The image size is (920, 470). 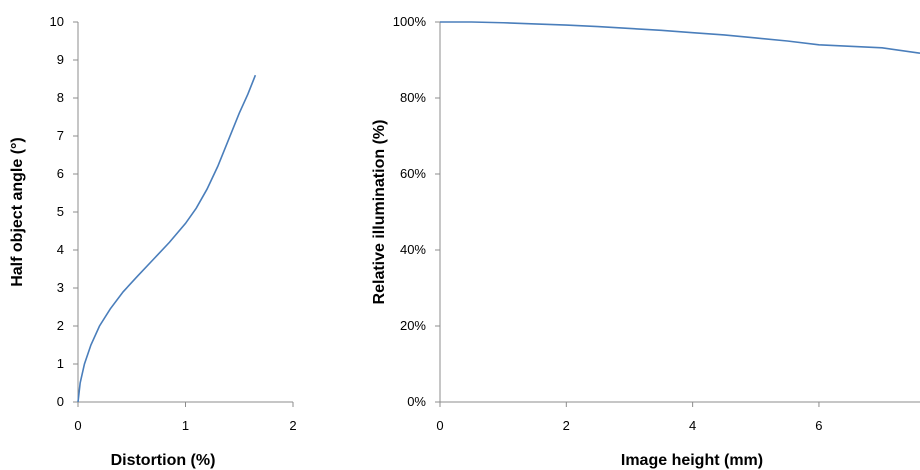 What do you see at coordinates (692, 460) in the screenshot?
I see `illumination-x-axis-title: Image height (mm)` at bounding box center [692, 460].